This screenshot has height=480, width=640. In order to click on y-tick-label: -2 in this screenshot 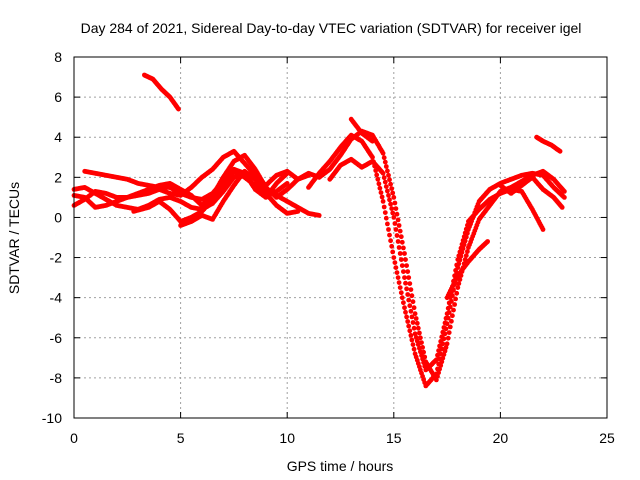, I will do `click(56, 258)`.